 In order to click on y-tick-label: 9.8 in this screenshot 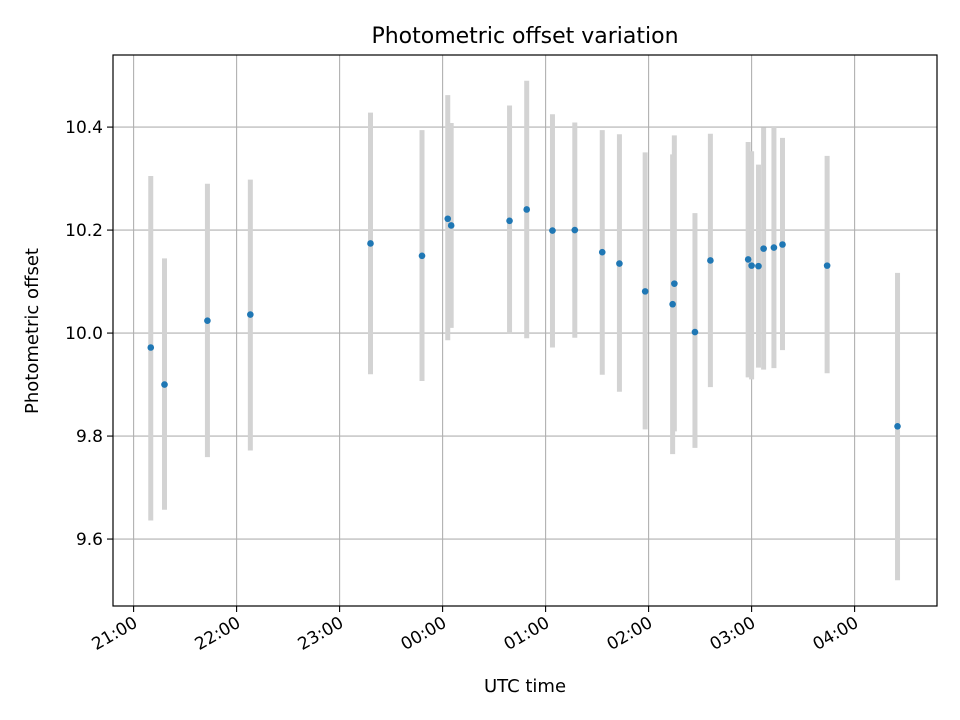, I will do `click(89, 437)`.